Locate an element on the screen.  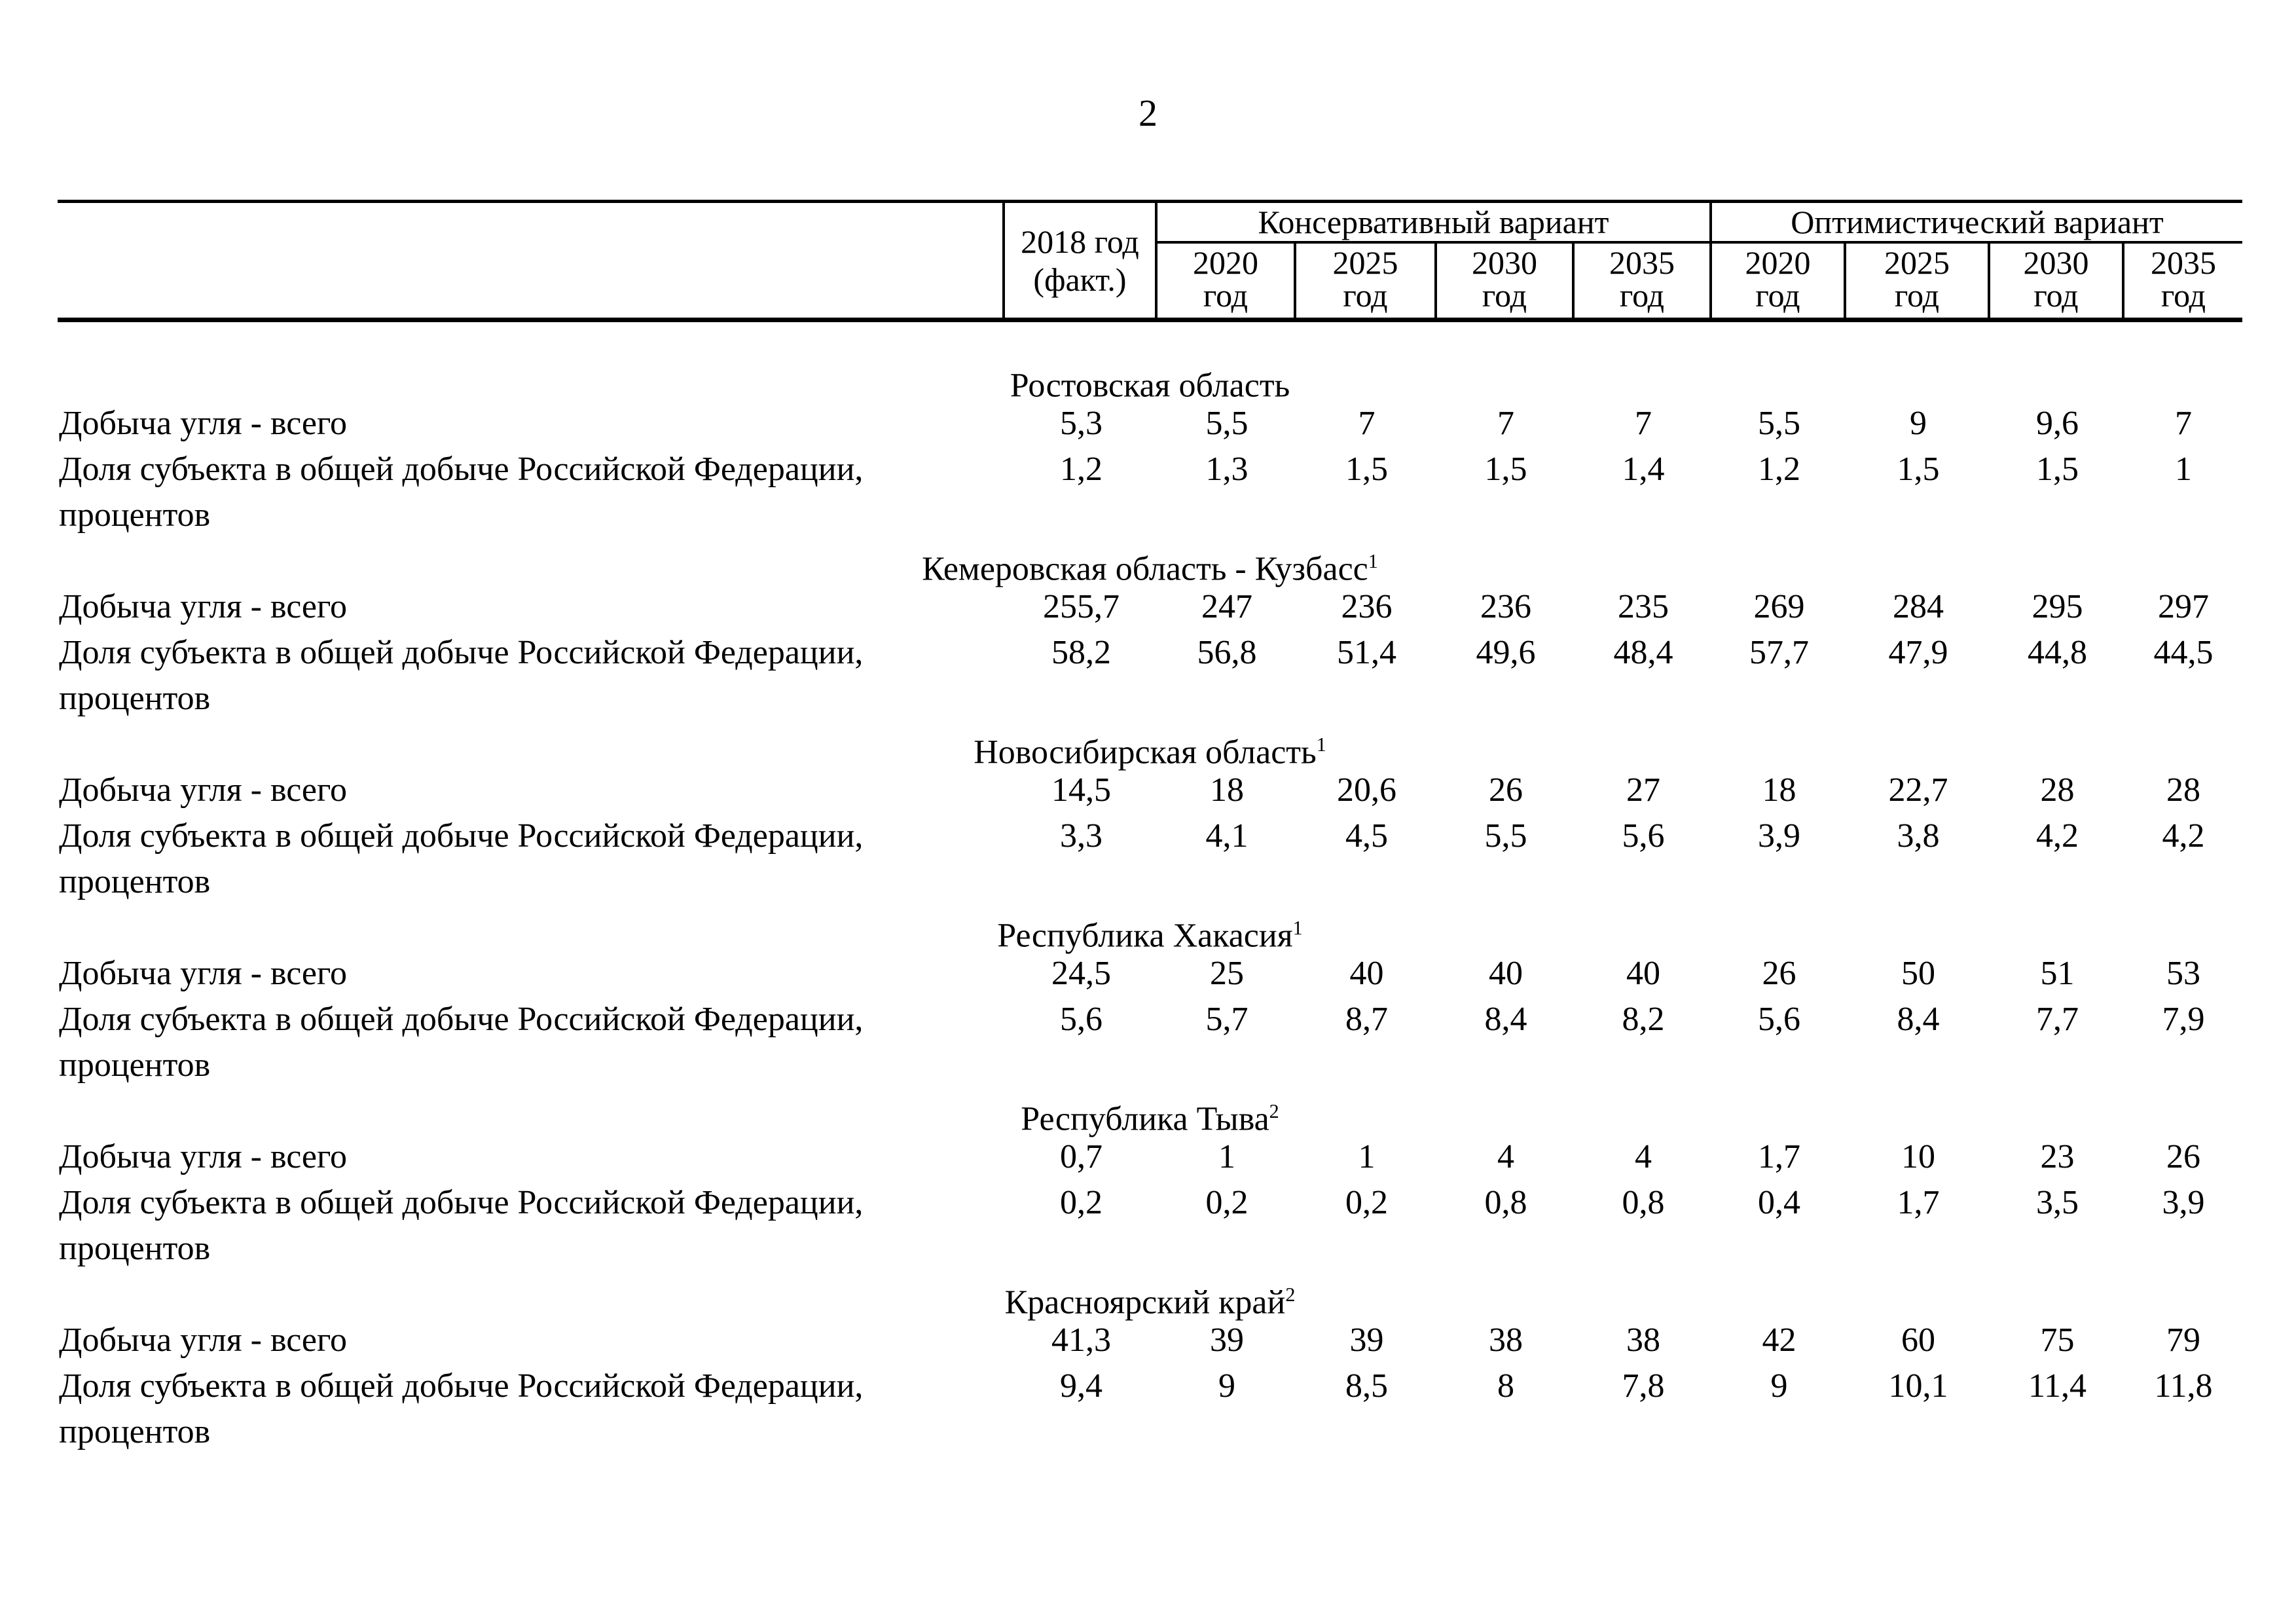
production-value-cell: 14,5 is located at coordinates (1081, 790).